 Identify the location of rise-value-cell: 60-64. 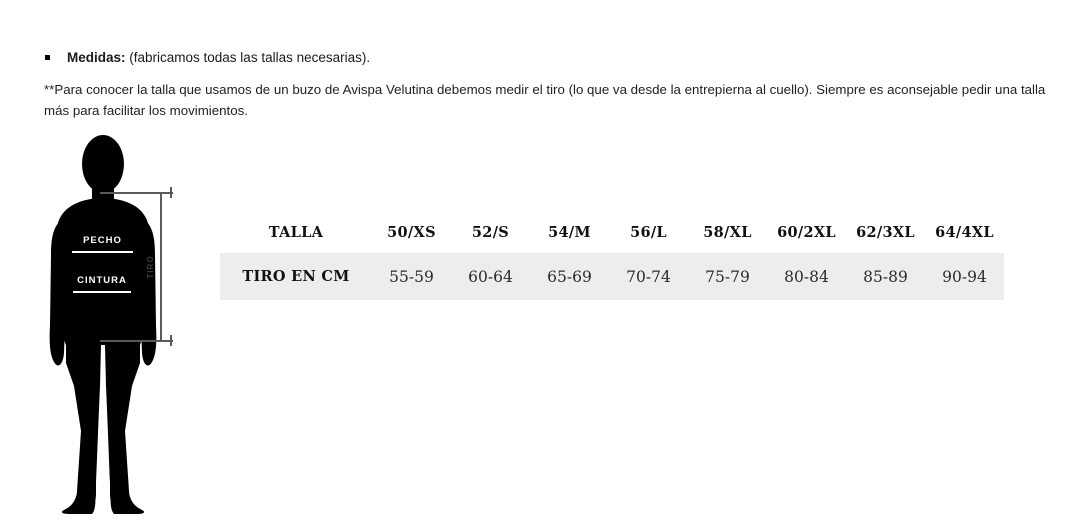
(490, 276).